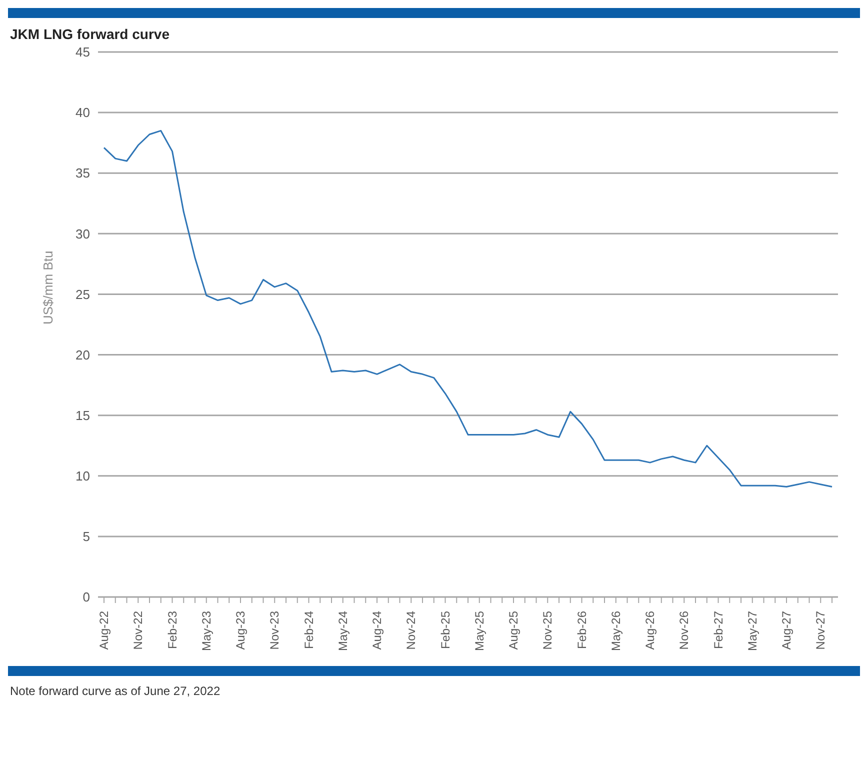 This screenshot has height=764, width=868. Describe the element at coordinates (83, 173) in the screenshot. I see `y-tick-label: 35` at that location.